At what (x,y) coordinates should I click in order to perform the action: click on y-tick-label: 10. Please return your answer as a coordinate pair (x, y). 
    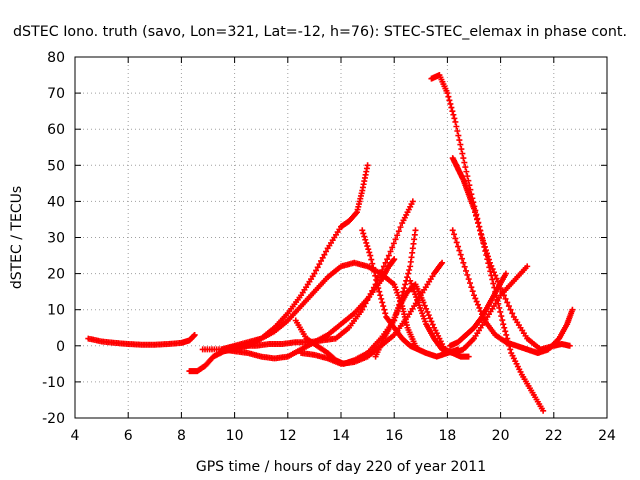
    Looking at the image, I should click on (56, 311).